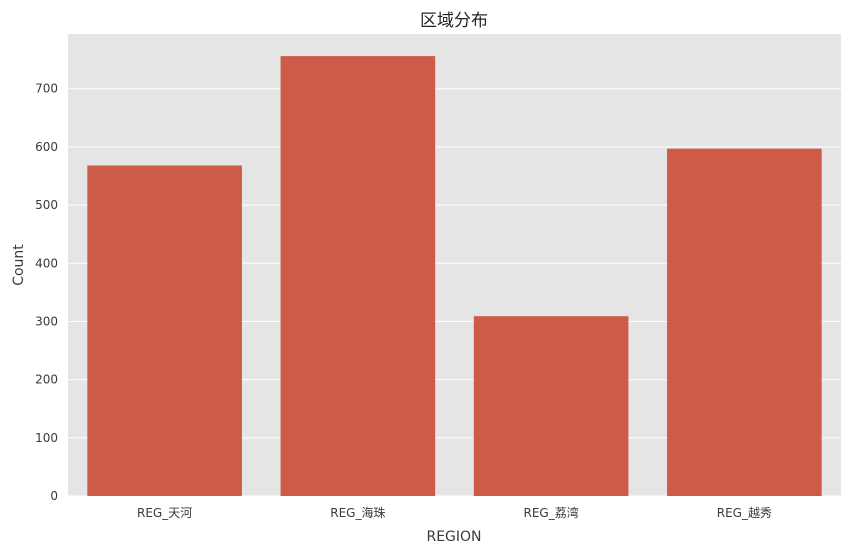 This screenshot has width=851, height=554. I want to click on y-tick-label: 100, so click(46, 438).